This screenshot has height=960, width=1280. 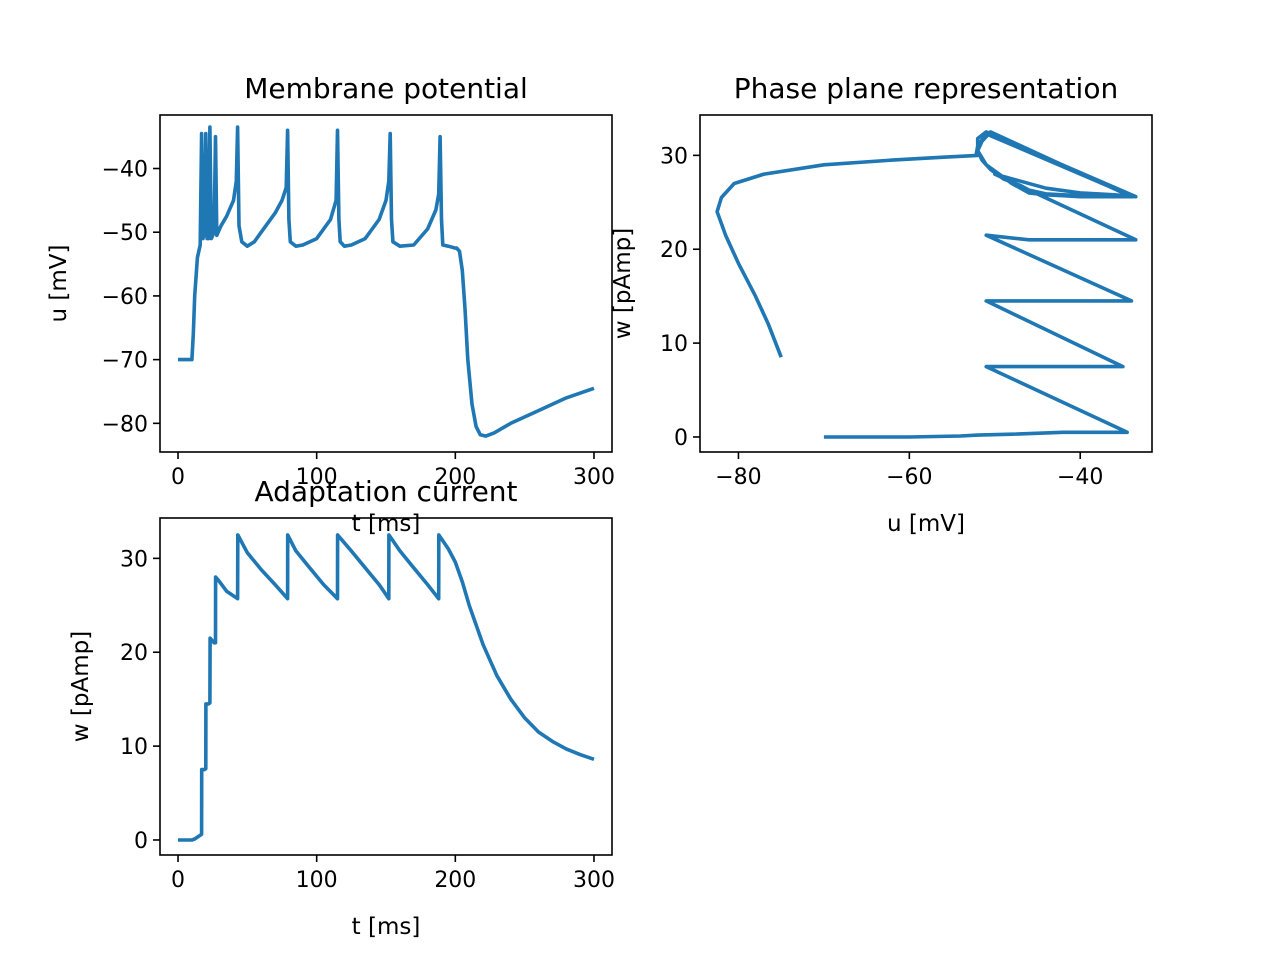 I want to click on phase-plane-ytick-label: 30, so click(x=674, y=156).